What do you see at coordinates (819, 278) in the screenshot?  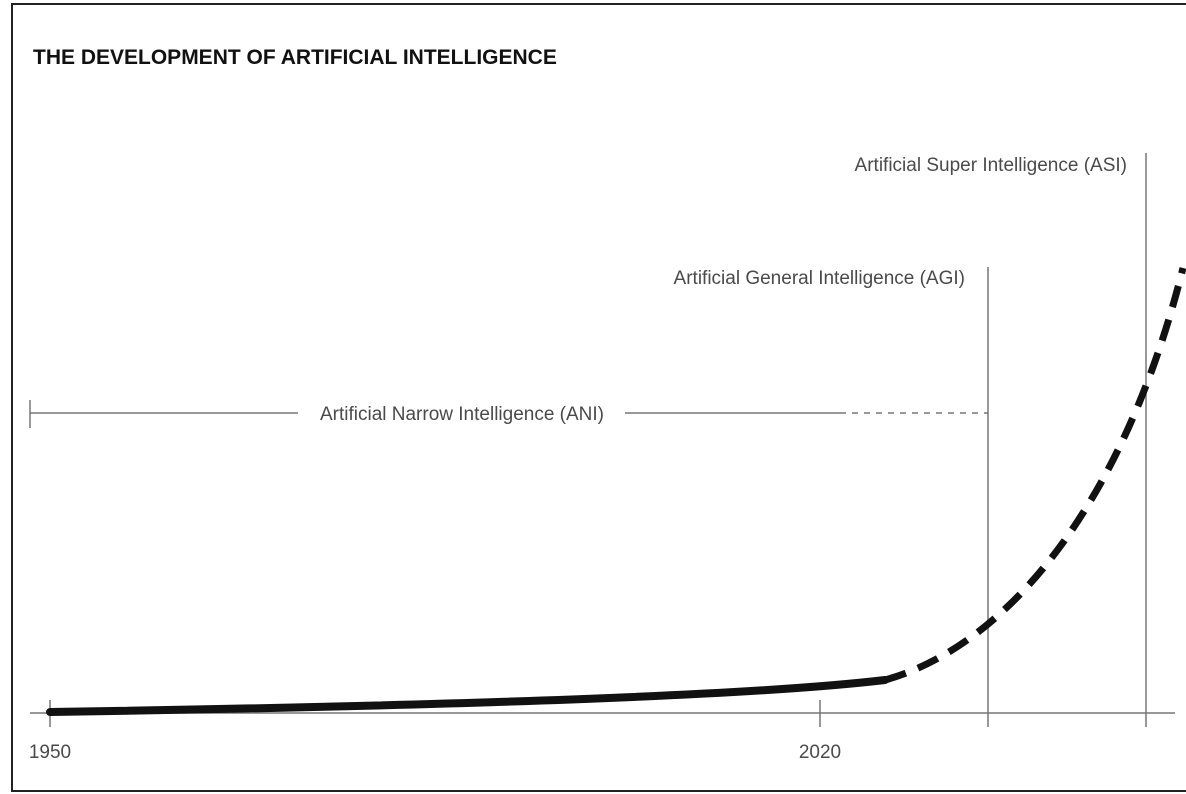 I see `agi-label: Artificial General Intelligence (AGI)` at bounding box center [819, 278].